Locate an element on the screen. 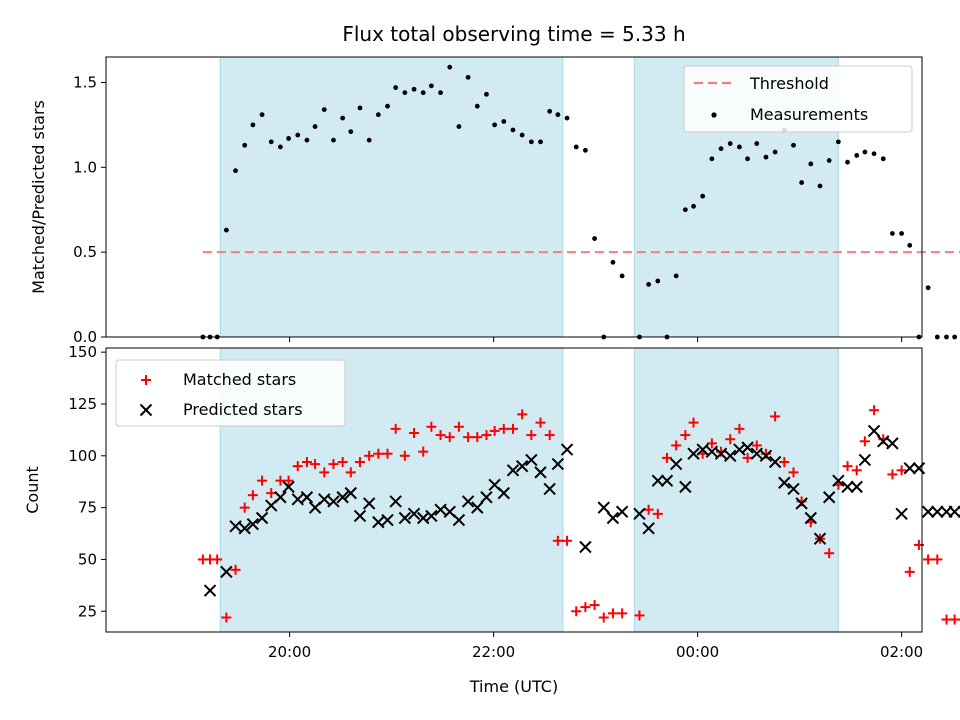 The image size is (960, 720). top-legend: Threshold Measurements is located at coordinates (798, 99).